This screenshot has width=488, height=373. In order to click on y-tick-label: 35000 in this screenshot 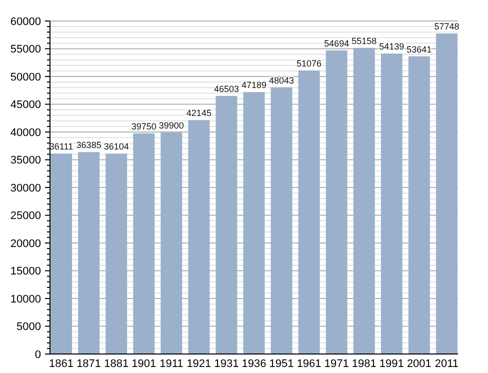, I will do `click(25, 160)`.